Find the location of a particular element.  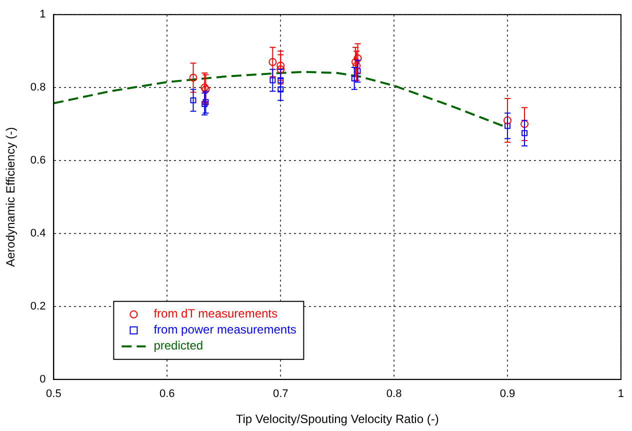

legend-label: from dT measurements is located at coordinates (216, 313).